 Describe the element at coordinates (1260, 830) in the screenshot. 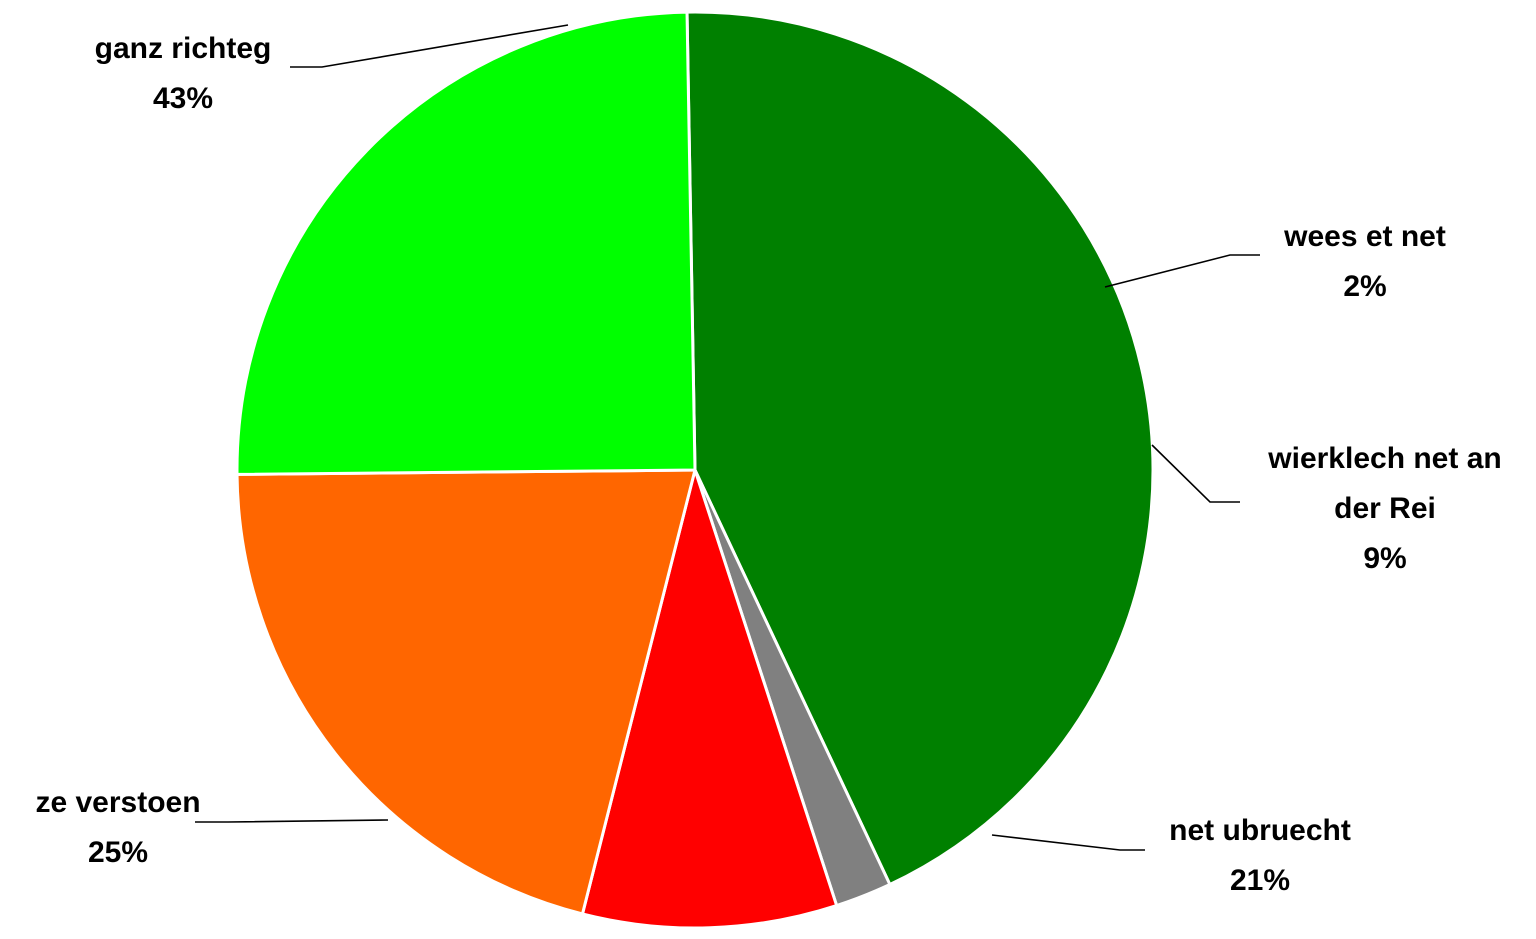

I see `slice-category-label: net ubruecht` at that location.